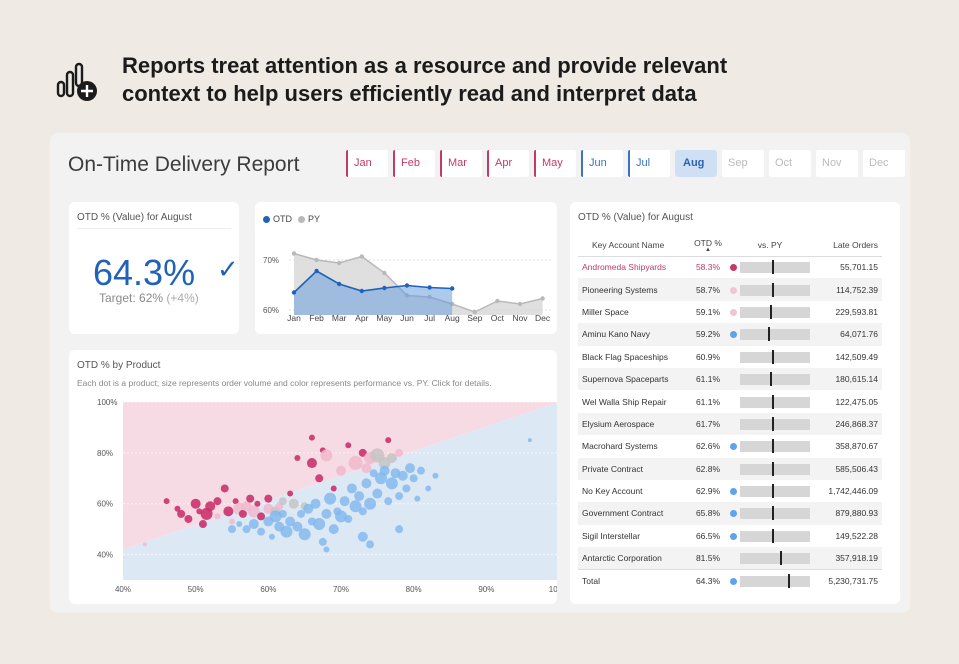 This screenshot has width=959, height=664. What do you see at coordinates (708, 245) in the screenshot?
I see `header-otd: OTD % ▲` at bounding box center [708, 245].